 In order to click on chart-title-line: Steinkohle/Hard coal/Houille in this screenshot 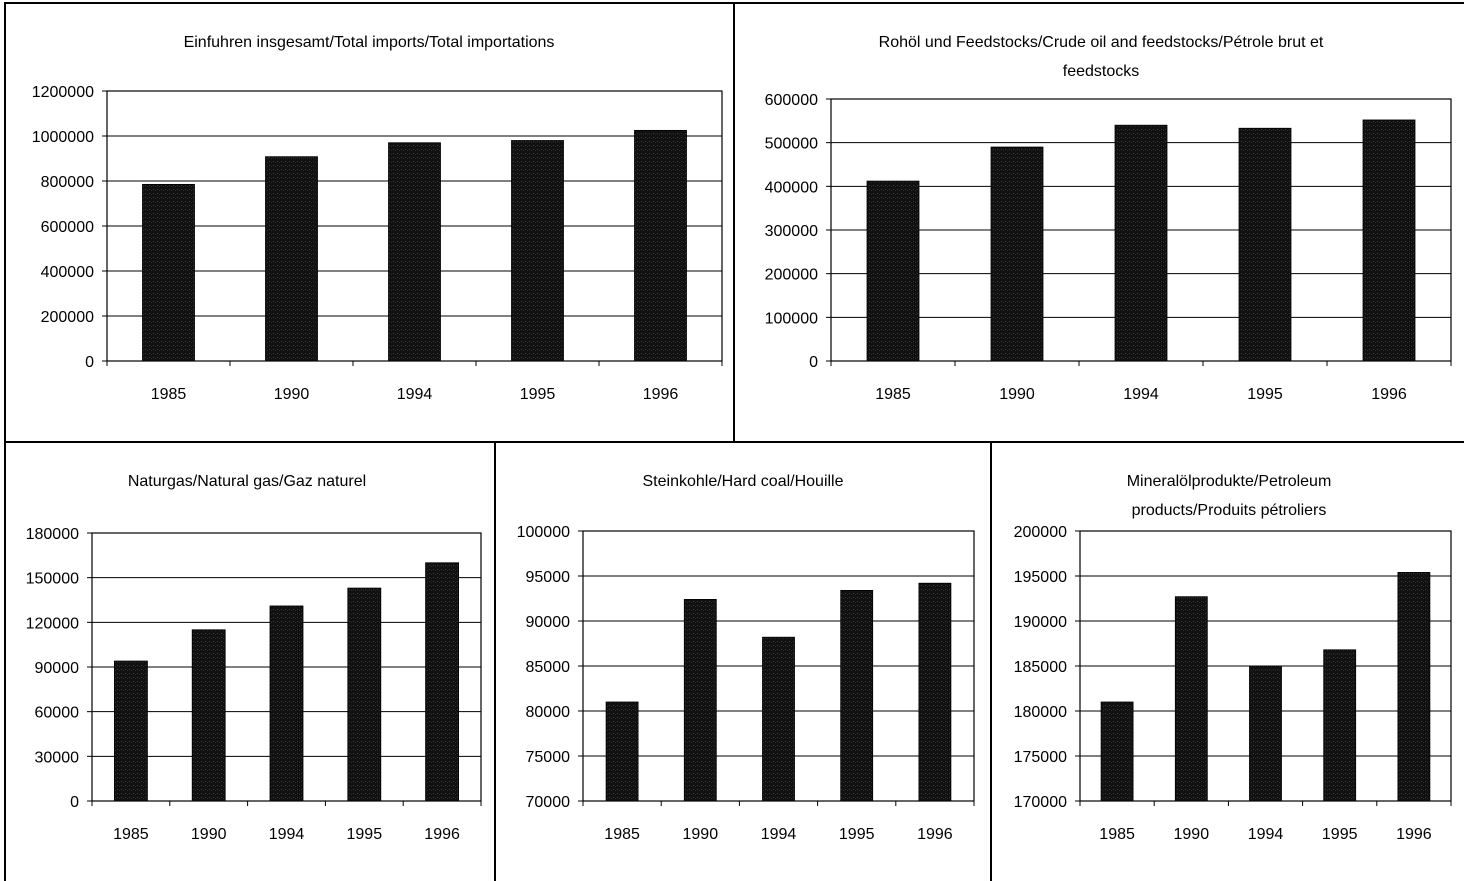, I will do `click(743, 481)`.